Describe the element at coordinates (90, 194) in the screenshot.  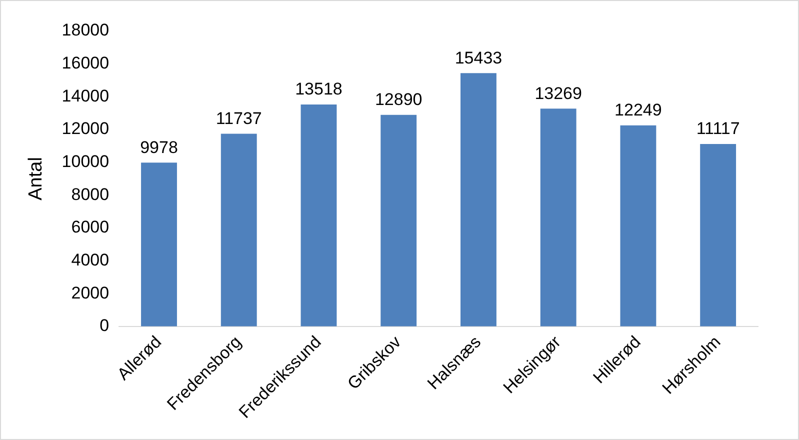
I see `y-tick-label: 8000` at that location.